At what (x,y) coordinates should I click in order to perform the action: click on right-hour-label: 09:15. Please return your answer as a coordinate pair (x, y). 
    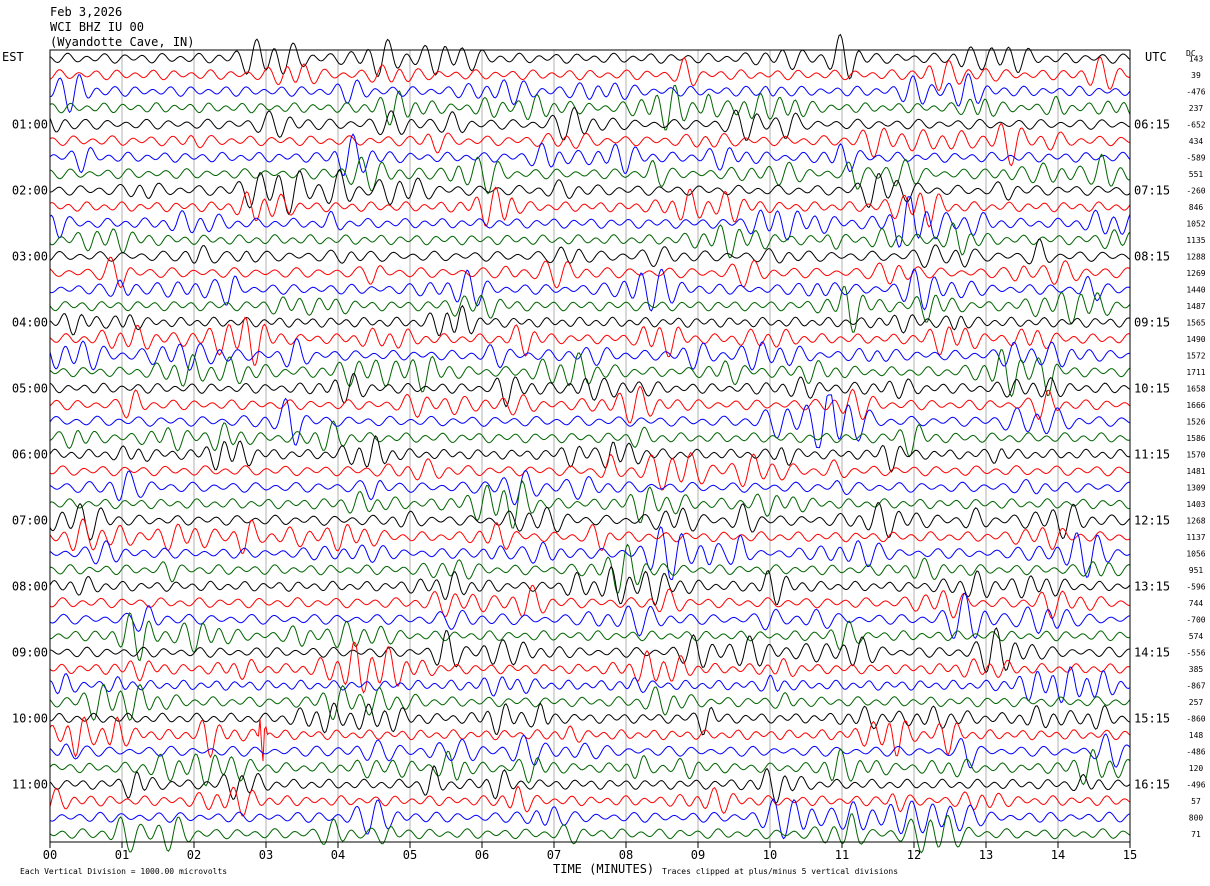
    Looking at the image, I should click on (1152, 322).